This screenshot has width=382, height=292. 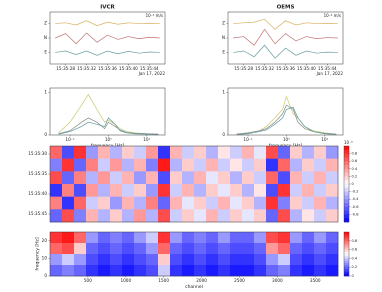 I want to click on x-tick-label: 10⁰, so click(x=286, y=139).